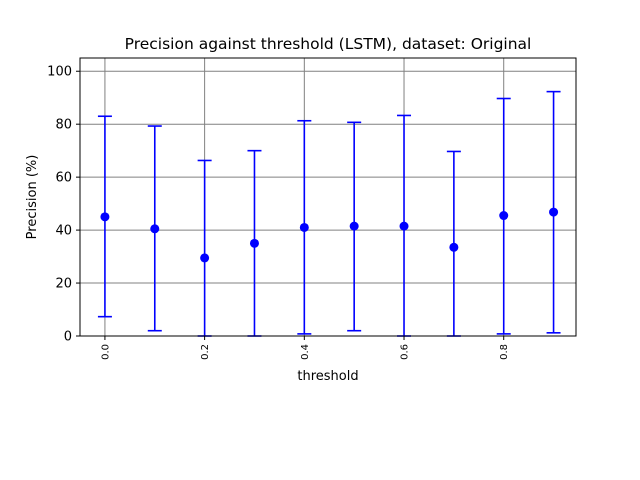 This screenshot has width=640, height=480. What do you see at coordinates (63, 205) in the screenshot?
I see `y-axis: 0 20 40 60 80 100` at bounding box center [63, 205].